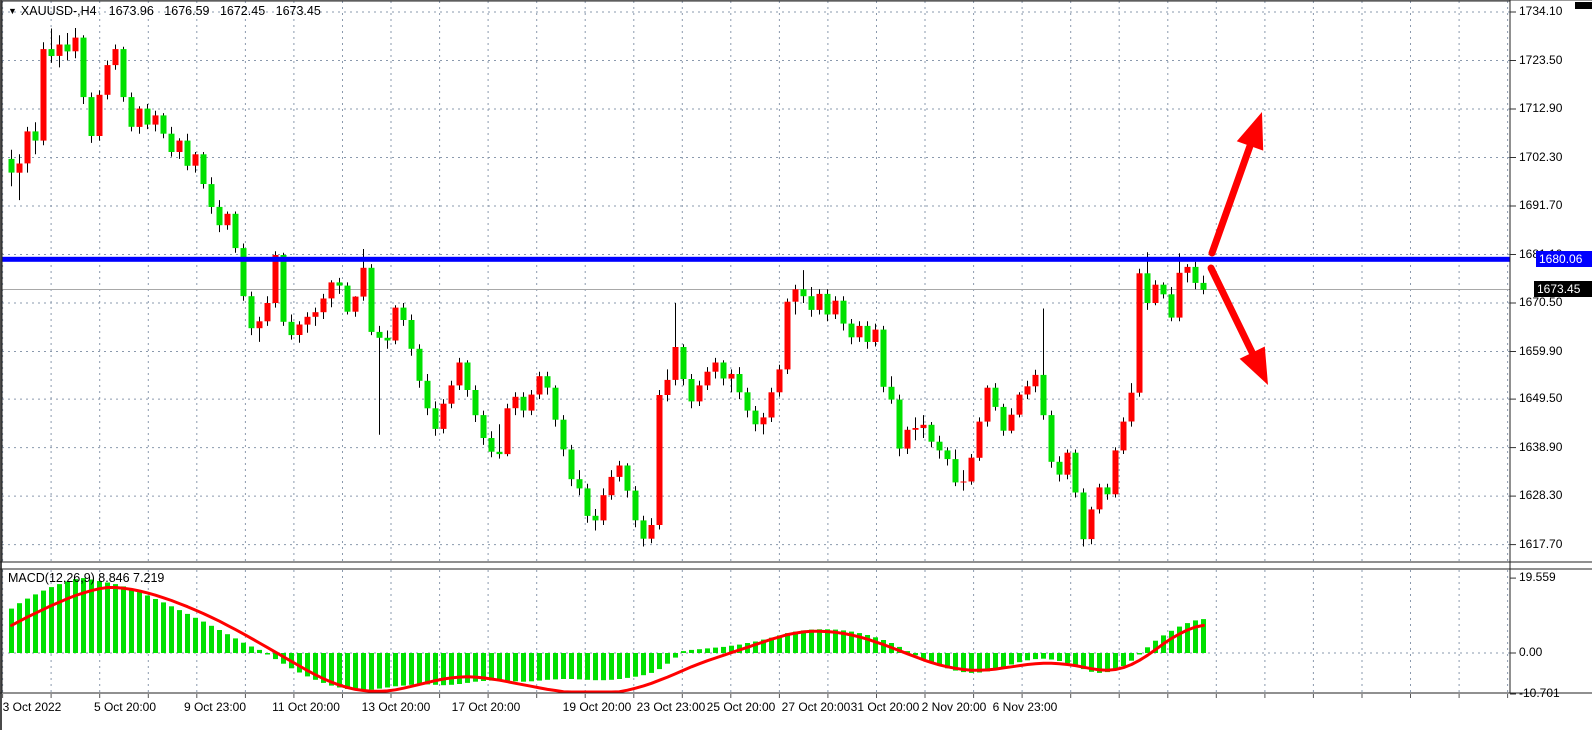  Describe the element at coordinates (1541, 108) in the screenshot. I see `price-axis-label: 1712.90` at that location.